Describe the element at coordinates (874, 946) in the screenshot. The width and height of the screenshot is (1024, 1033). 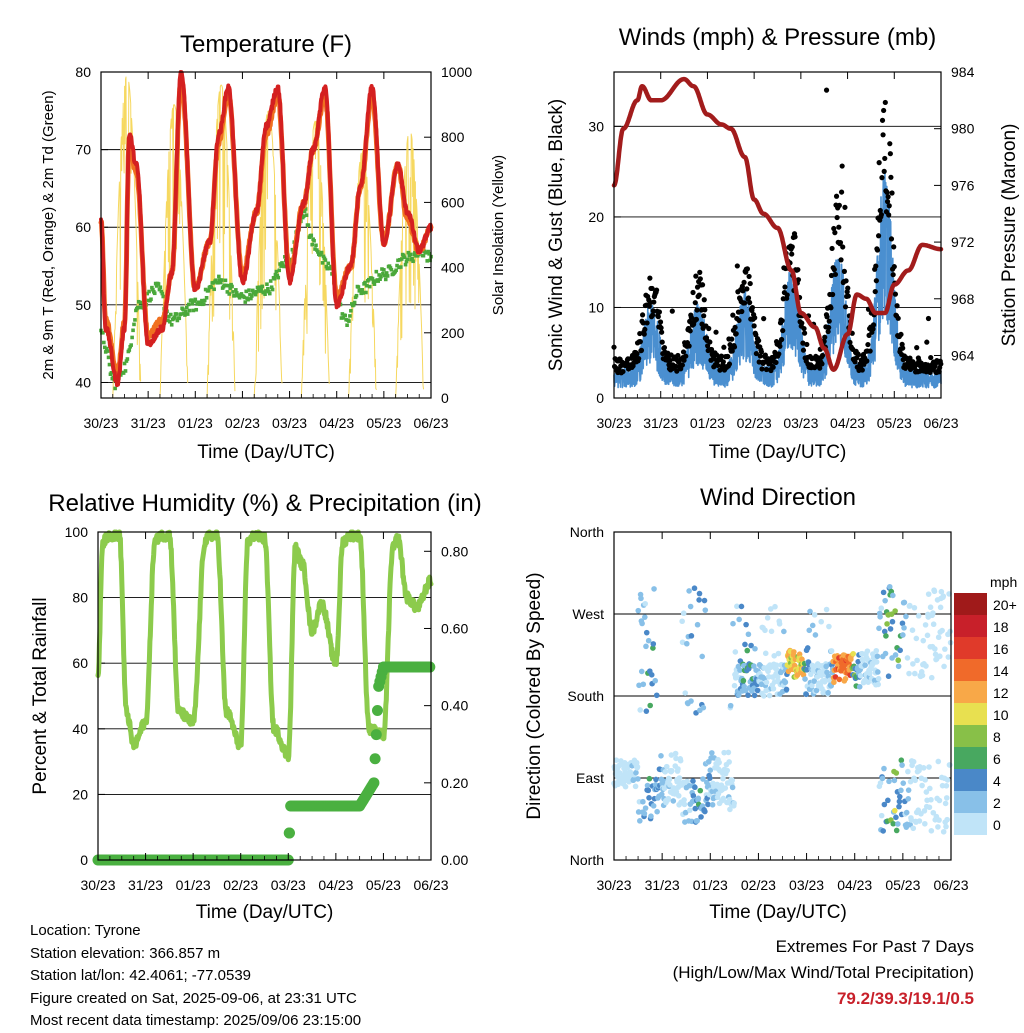
I see `extremes-title: Extremes For Past 7 Days` at that location.